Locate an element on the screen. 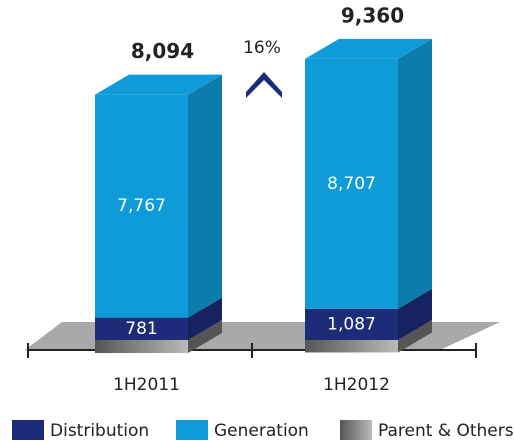  legend-label: Generation is located at coordinates (261, 431).